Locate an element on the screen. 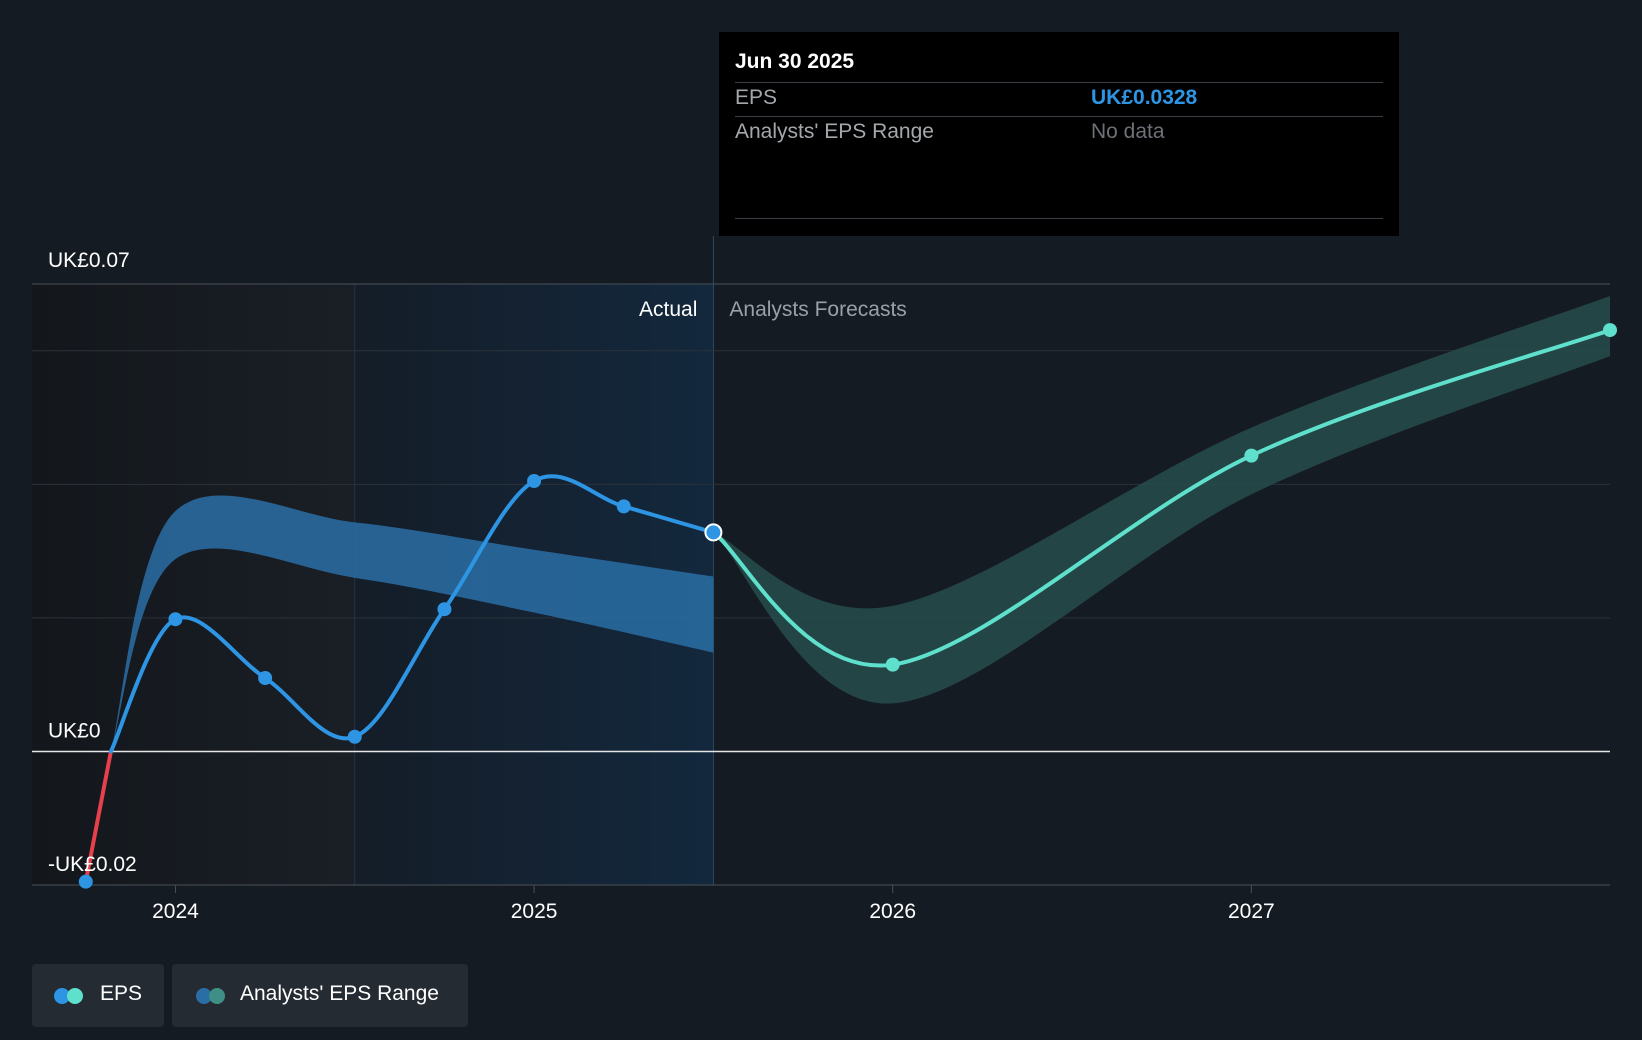  tooltip-range-value: No data is located at coordinates (1128, 131).